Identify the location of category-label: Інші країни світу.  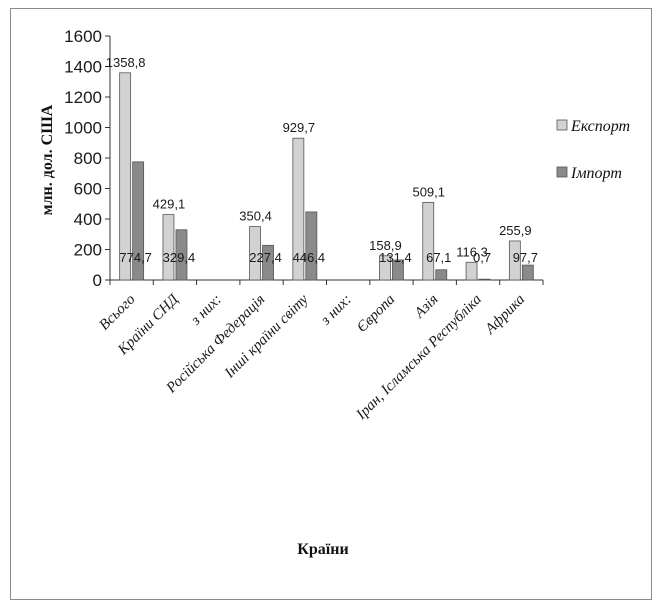
(266, 336).